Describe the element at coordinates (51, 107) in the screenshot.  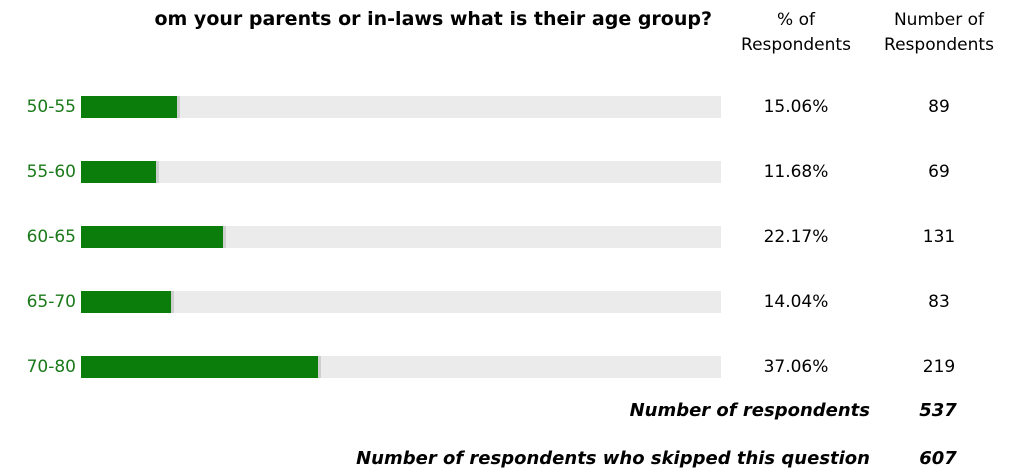
I see `category-label: 50-55` at that location.